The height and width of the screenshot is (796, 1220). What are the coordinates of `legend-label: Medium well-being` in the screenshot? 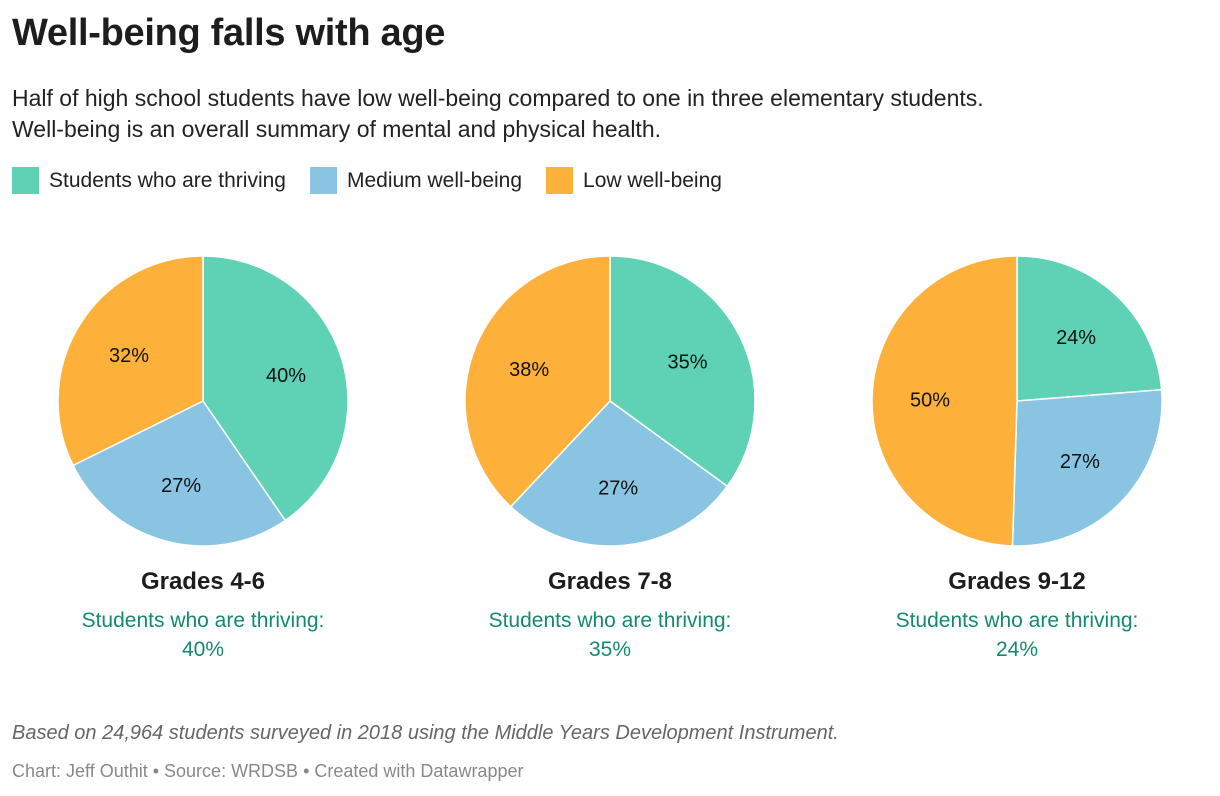 It's located at (434, 180).